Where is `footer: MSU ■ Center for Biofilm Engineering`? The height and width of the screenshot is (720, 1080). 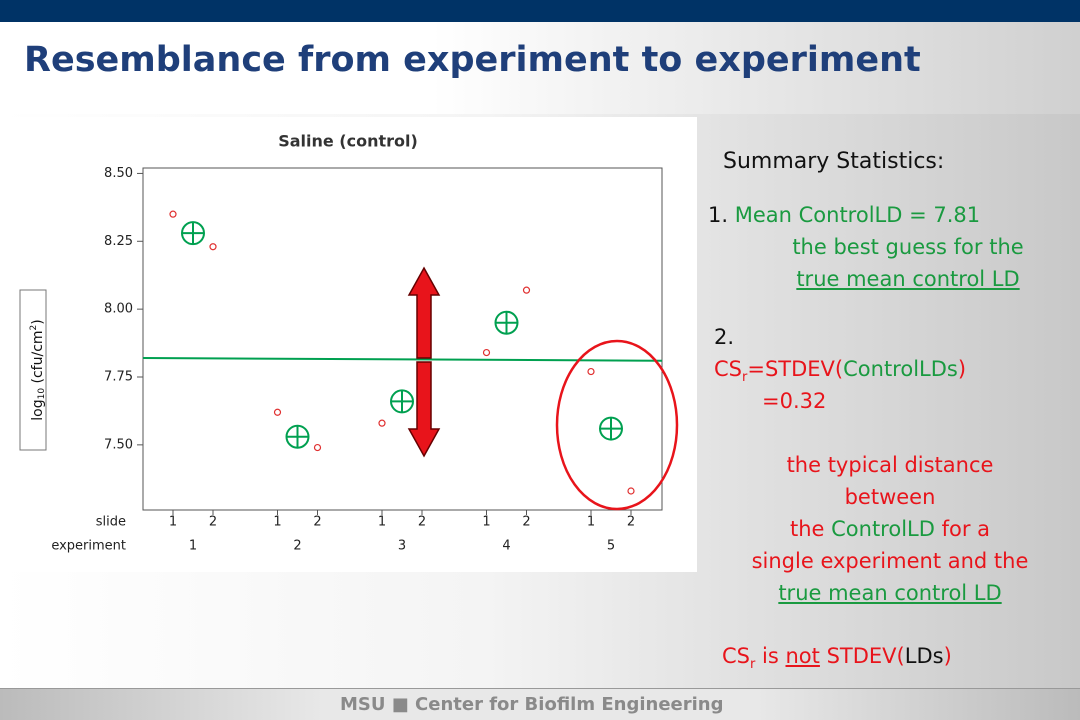 footer: MSU ■ Center for Biofilm Engineering is located at coordinates (540, 704).